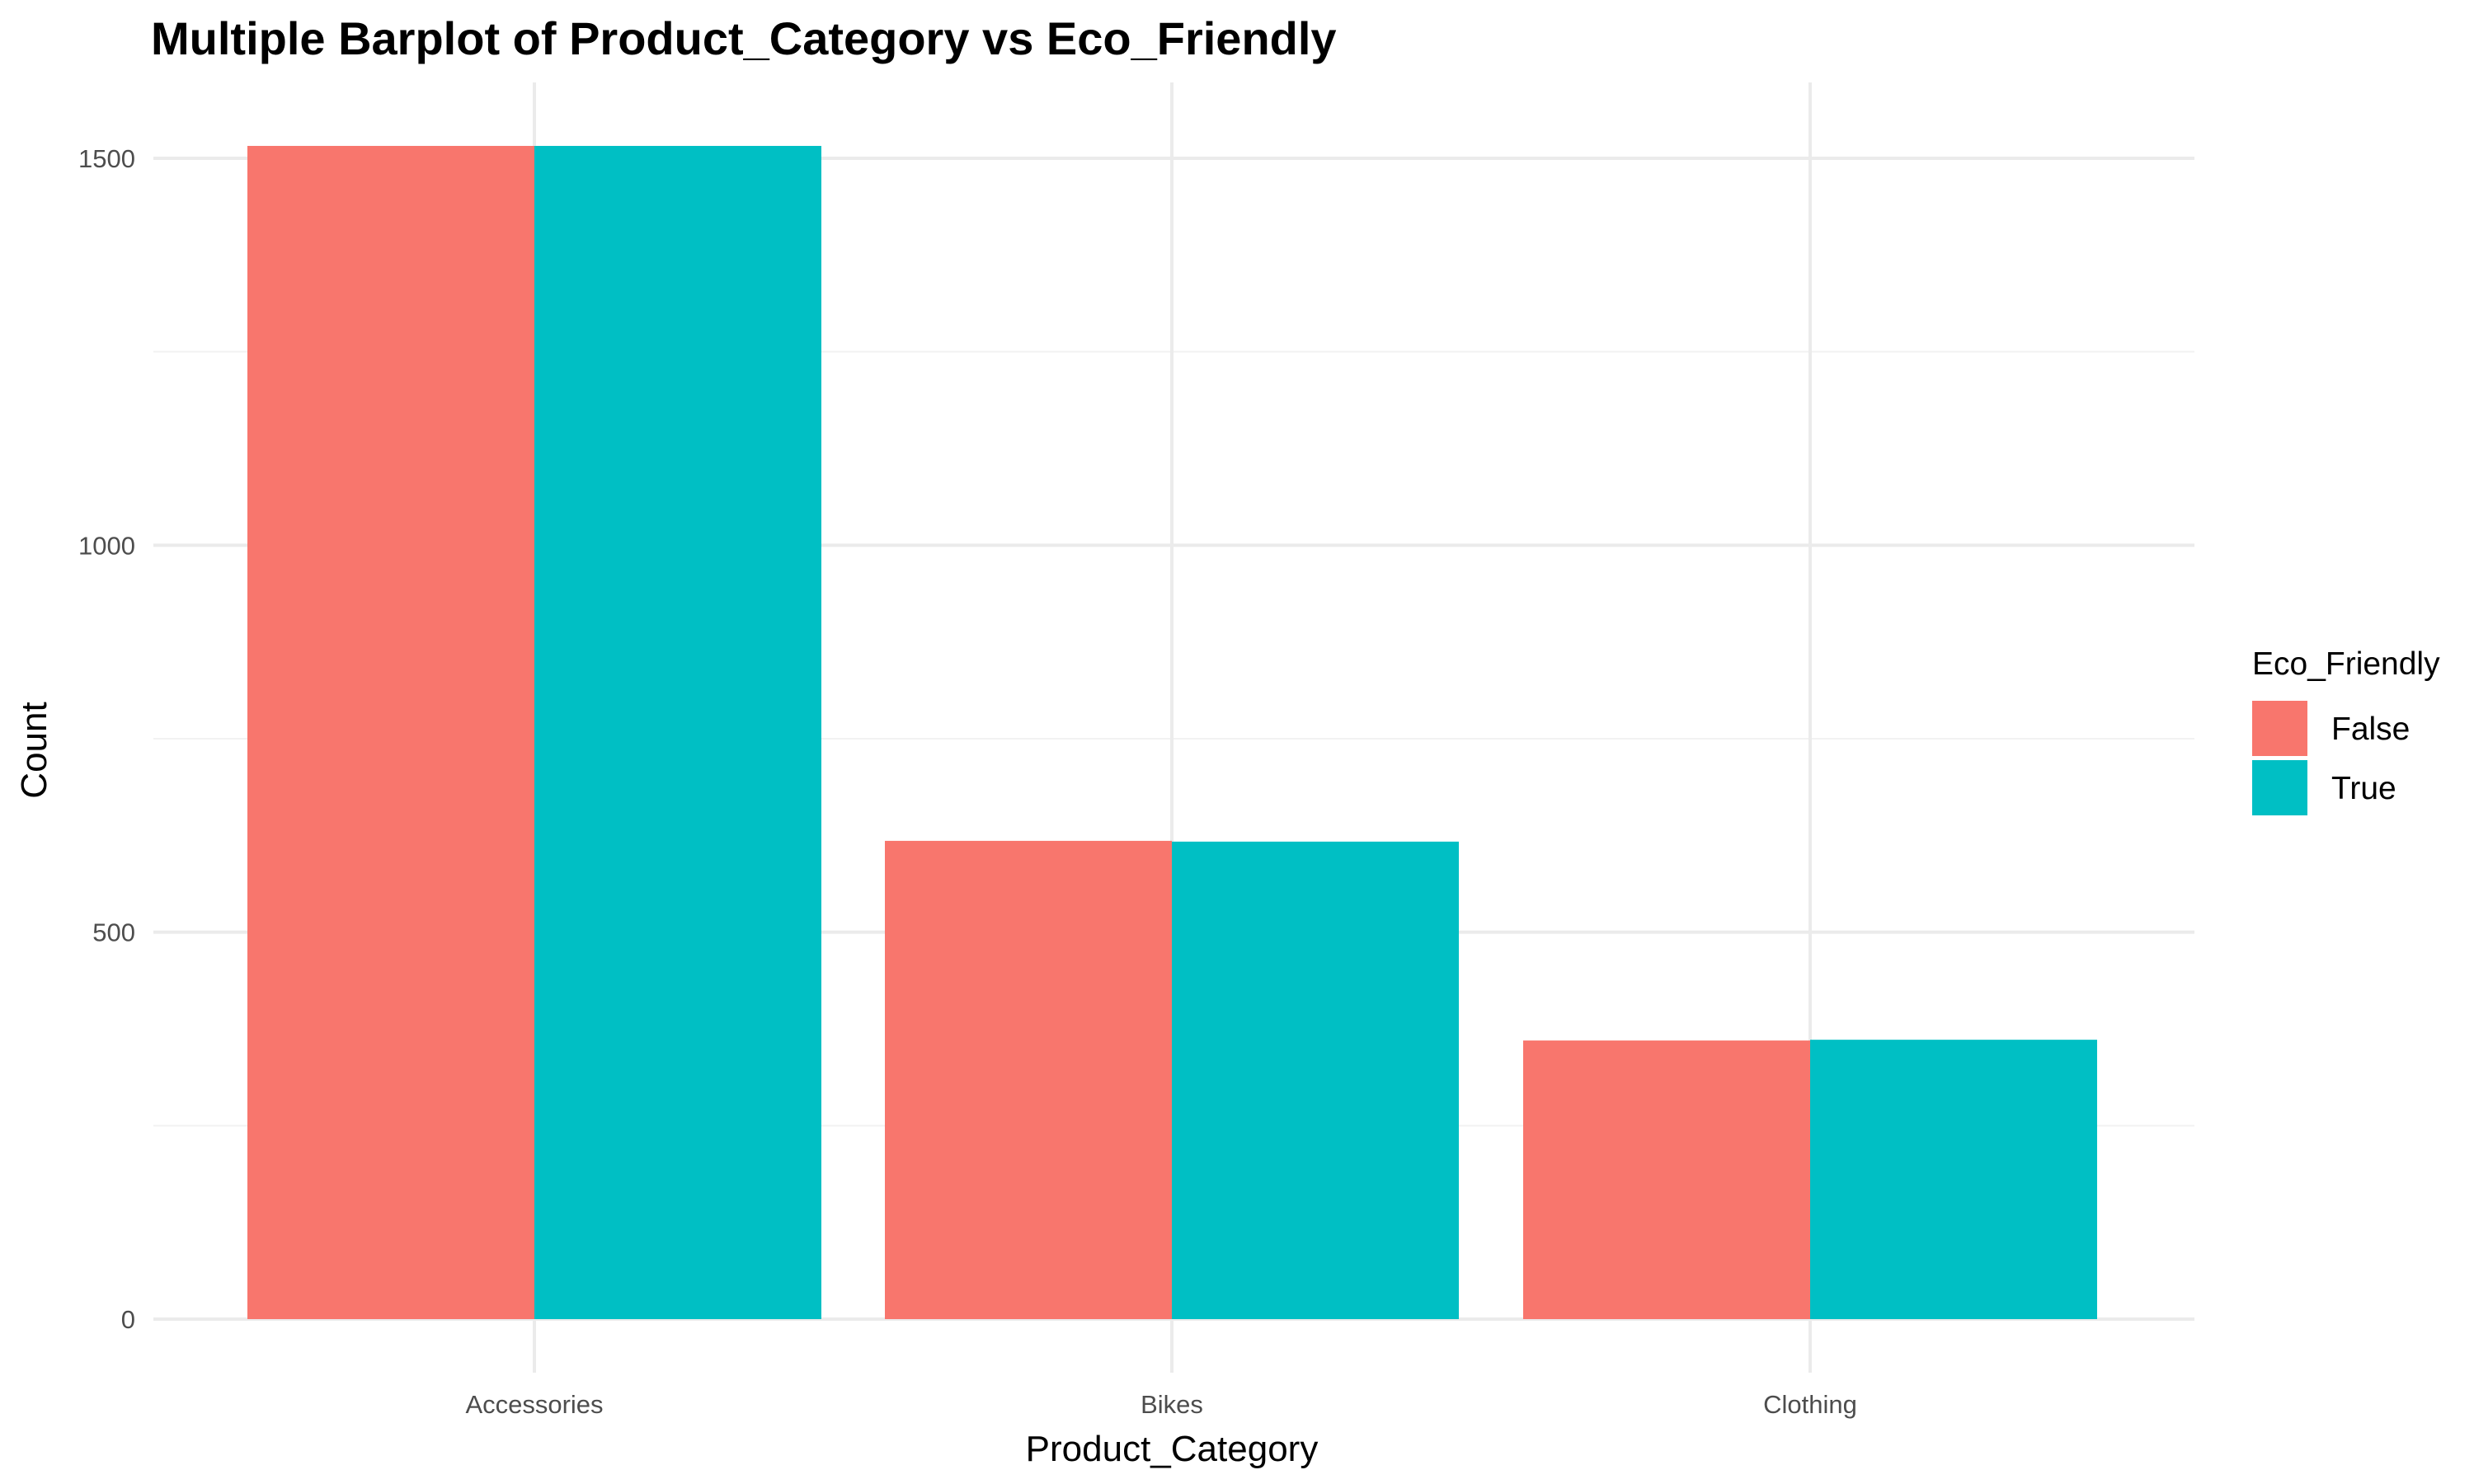 This screenshot has height=1484, width=2474. Describe the element at coordinates (106, 545) in the screenshot. I see `y-tick-label: 1000` at that location.